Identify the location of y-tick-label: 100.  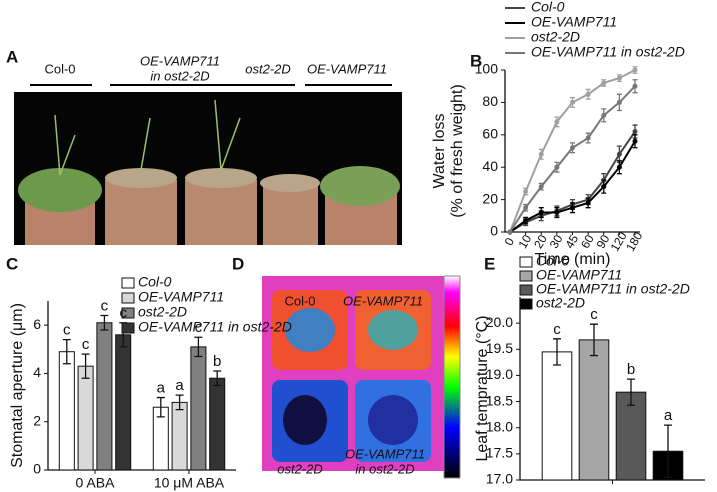
(487, 69).